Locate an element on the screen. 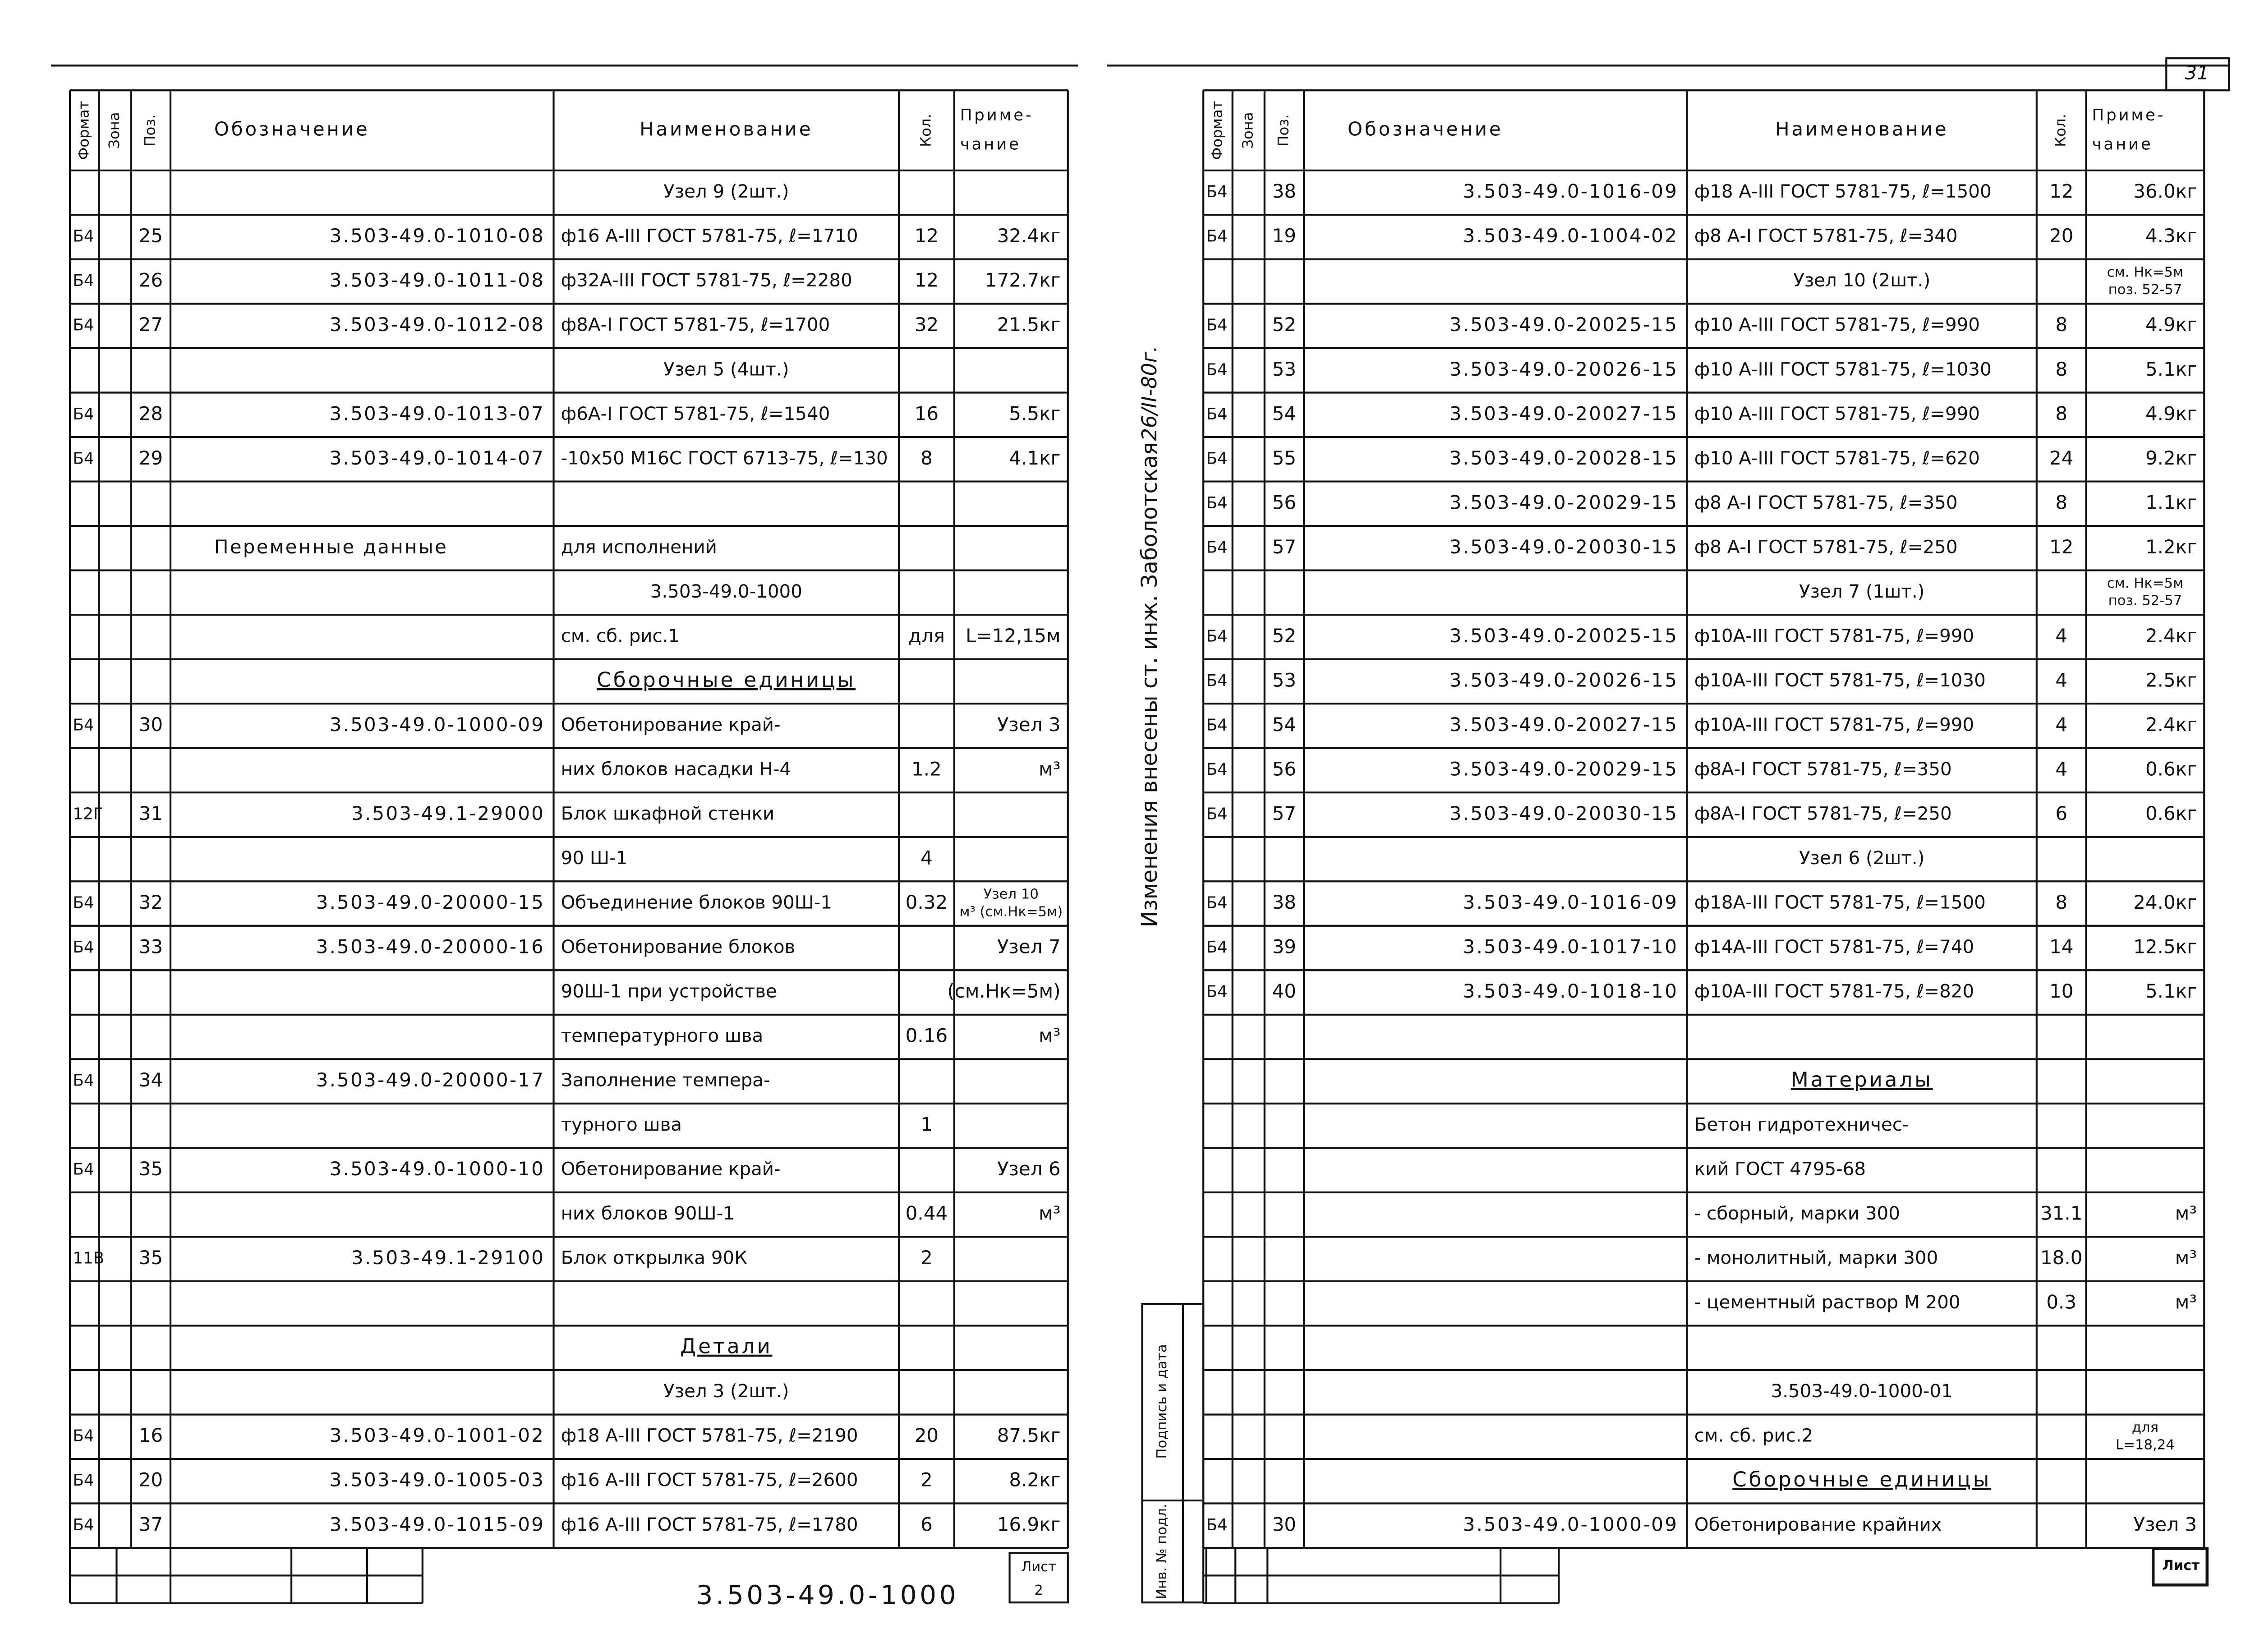  cell-text: - монолитный, марки 300 is located at coordinates (1816, 1258).